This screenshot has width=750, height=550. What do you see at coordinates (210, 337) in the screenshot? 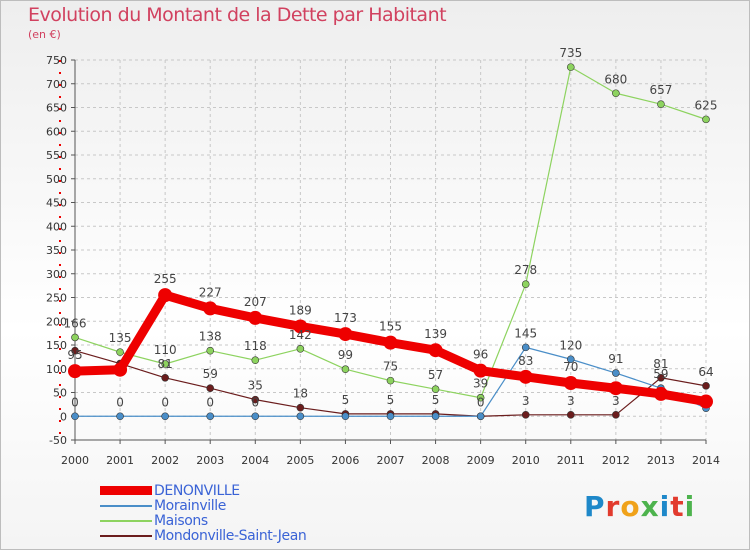
I see `data-label: 138` at bounding box center [210, 337].